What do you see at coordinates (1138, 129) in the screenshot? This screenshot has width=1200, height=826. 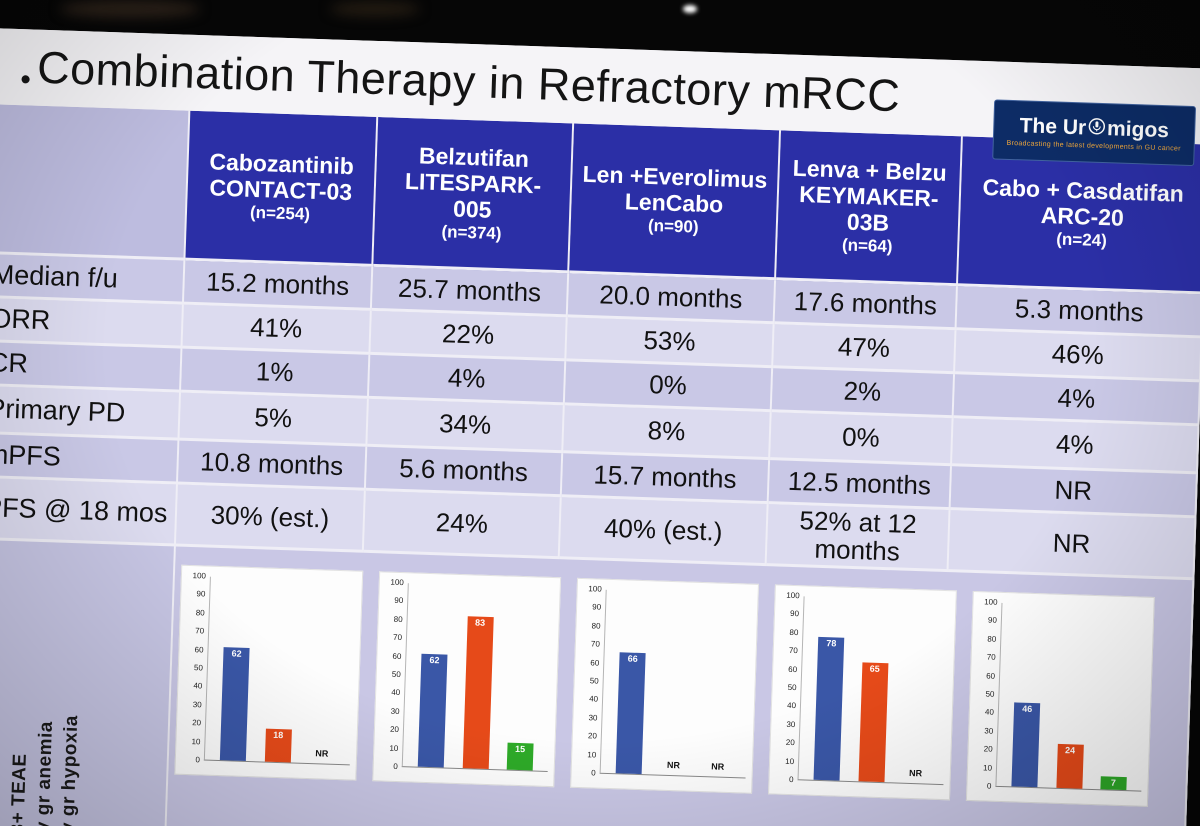 I see `logo-text-suffix: migos` at bounding box center [1138, 129].